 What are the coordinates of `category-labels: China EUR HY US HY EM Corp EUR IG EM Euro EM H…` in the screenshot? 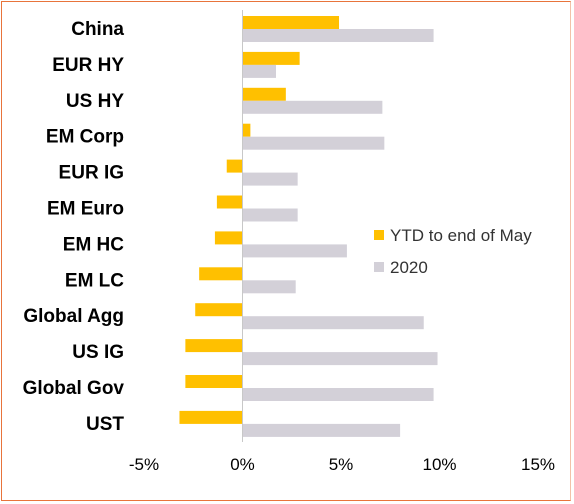 It's located at (74, 227).